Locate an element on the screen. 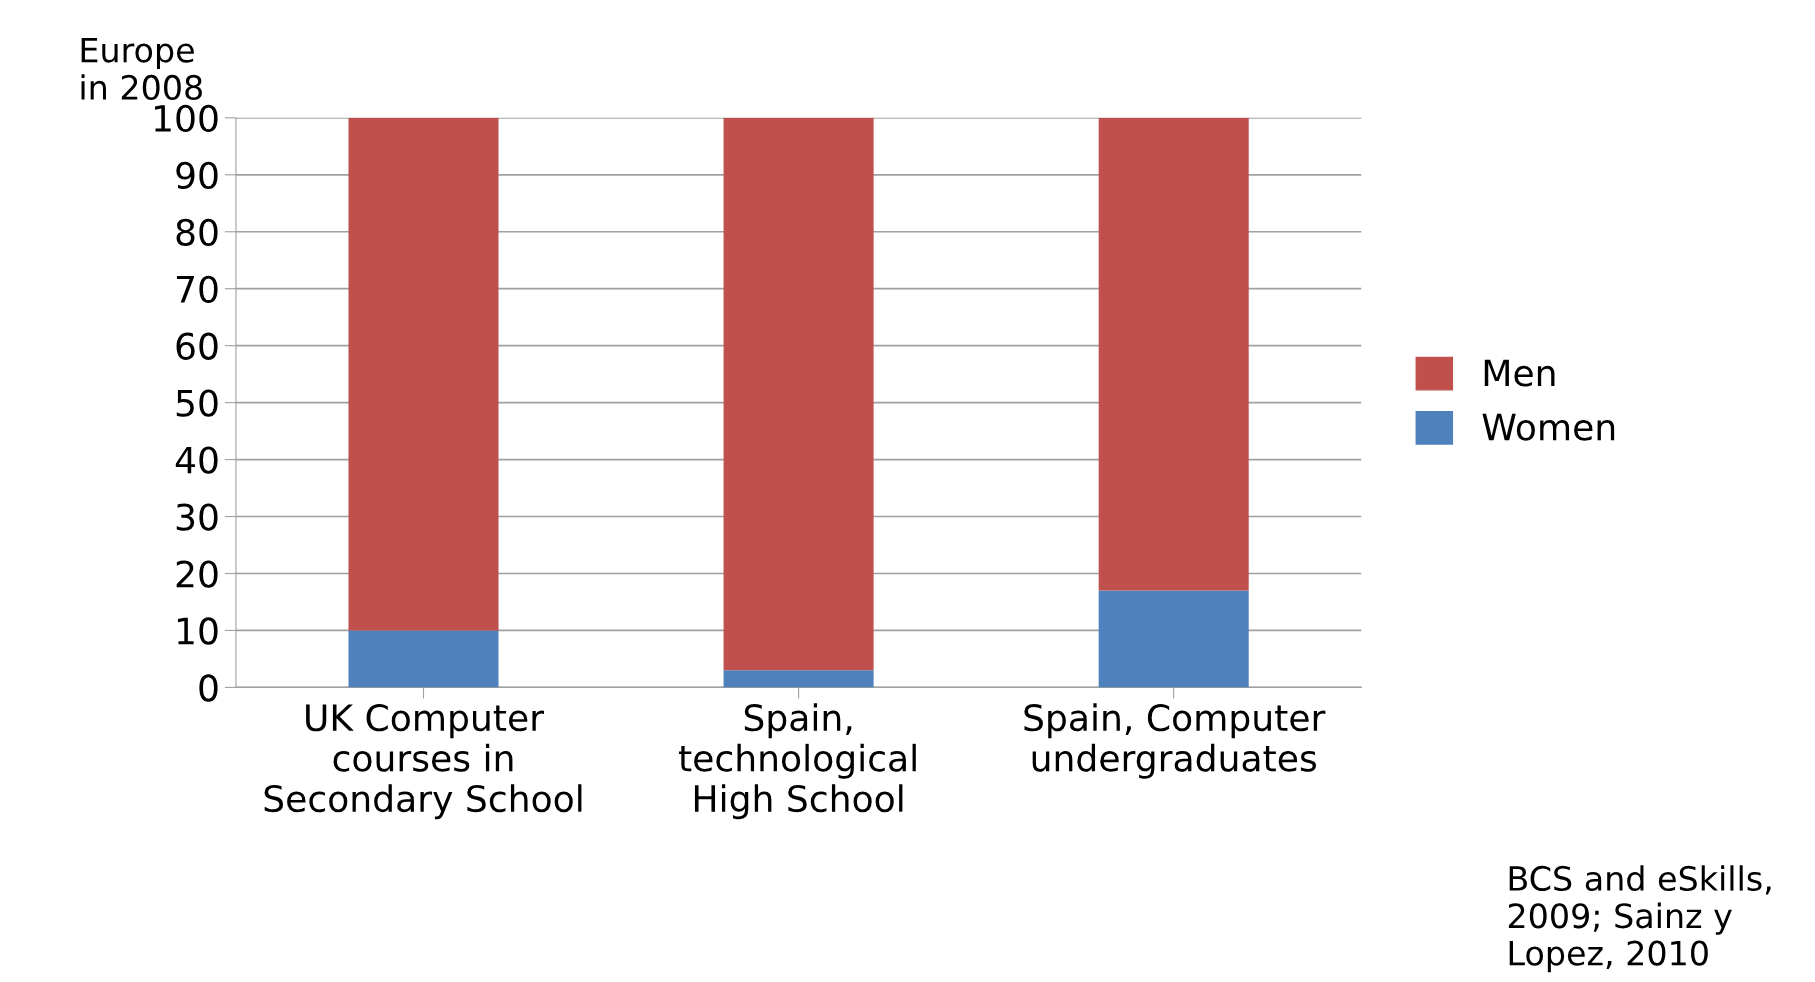 The height and width of the screenshot is (982, 1815). y-tick-label: 20 is located at coordinates (197, 574).